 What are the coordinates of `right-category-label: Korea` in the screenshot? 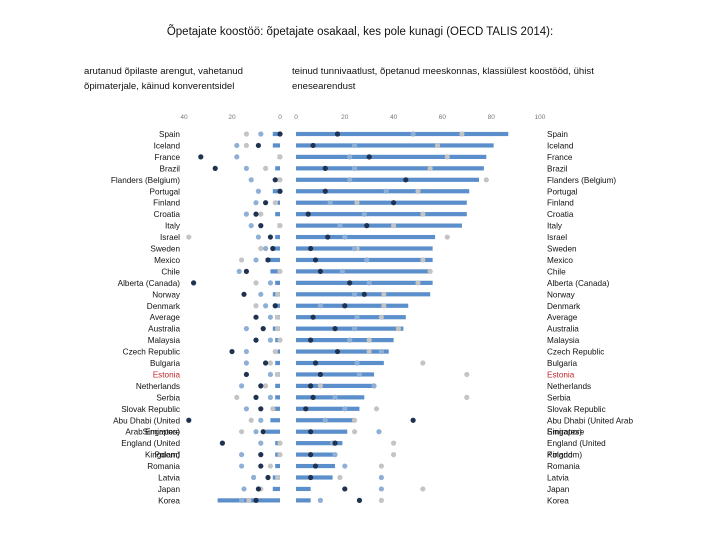 It's located at (558, 500).